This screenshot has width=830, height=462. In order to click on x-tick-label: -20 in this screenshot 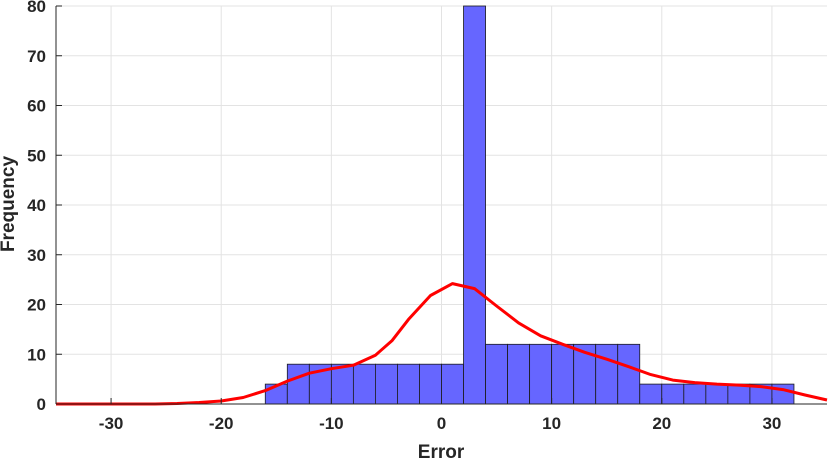, I will do `click(221, 423)`.